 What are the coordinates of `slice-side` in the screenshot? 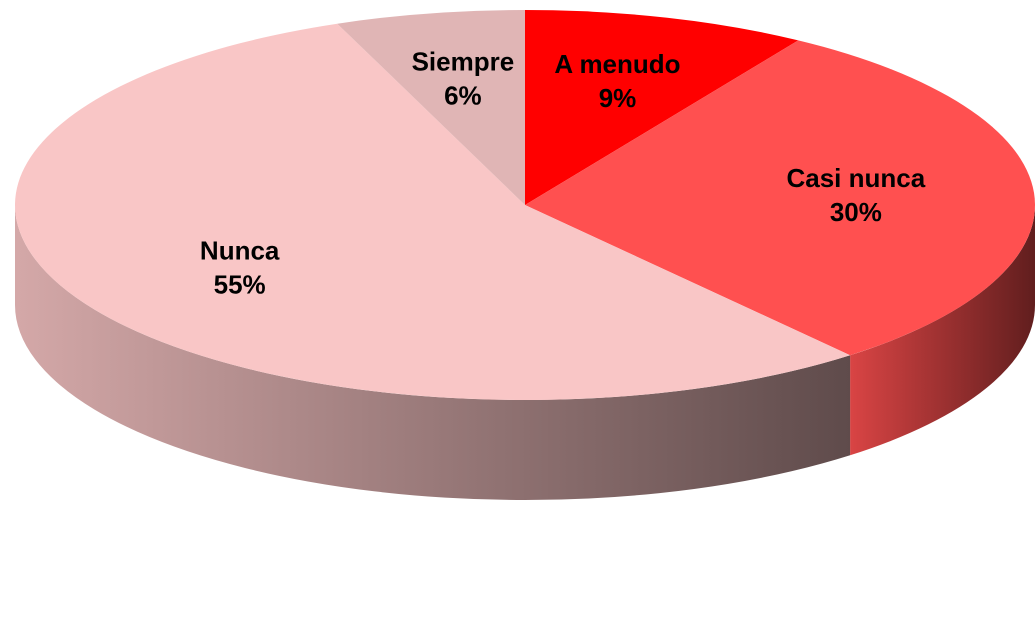 It's located at (942, 330).